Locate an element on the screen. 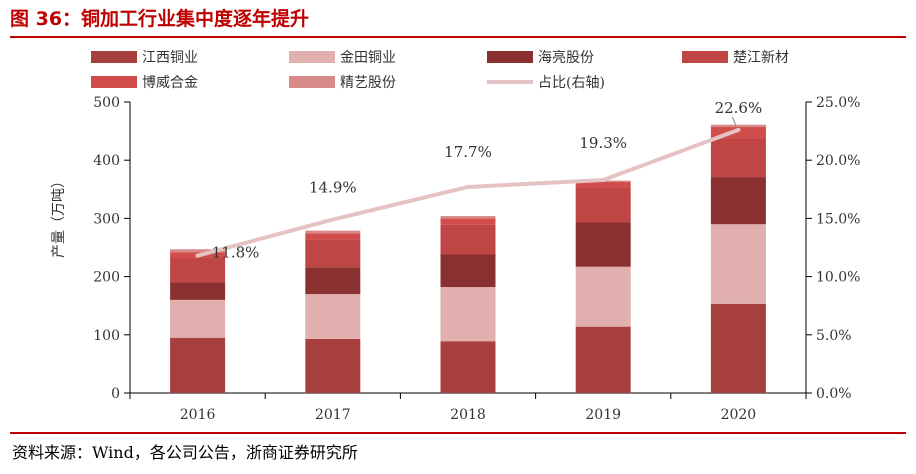 The height and width of the screenshot is (474, 916). legend-label-1: 金田铜业 is located at coordinates (368, 58).